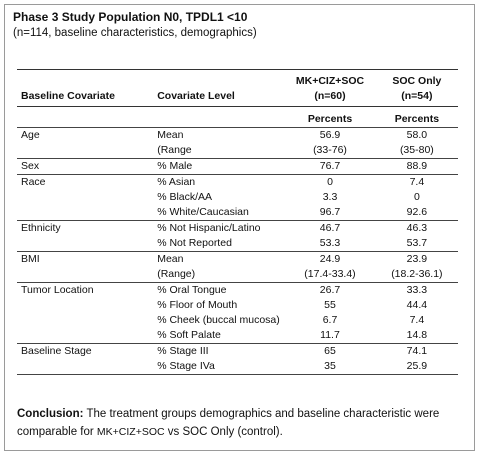  Describe the element at coordinates (416, 135) in the screenshot. I see `arm2-value-cell: 58.0` at that location.